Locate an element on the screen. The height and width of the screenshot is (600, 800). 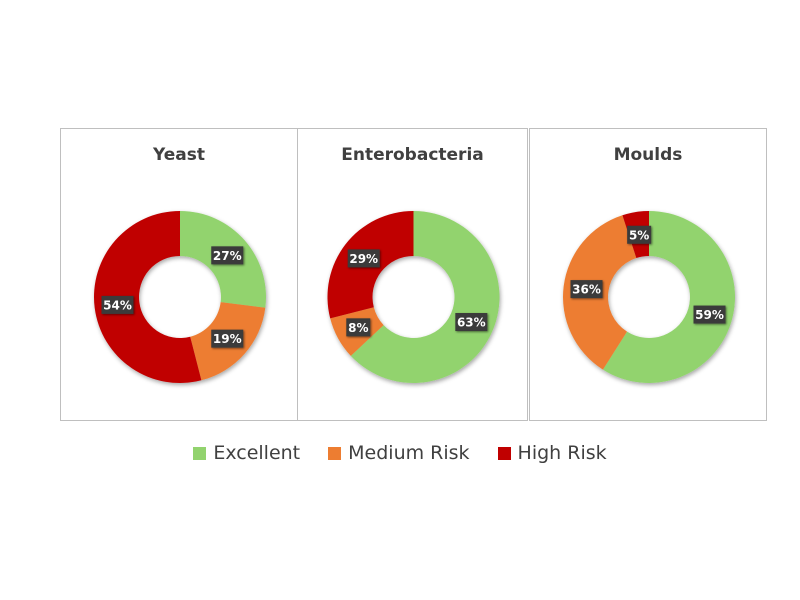
data-label-text: 59% is located at coordinates (709, 315).